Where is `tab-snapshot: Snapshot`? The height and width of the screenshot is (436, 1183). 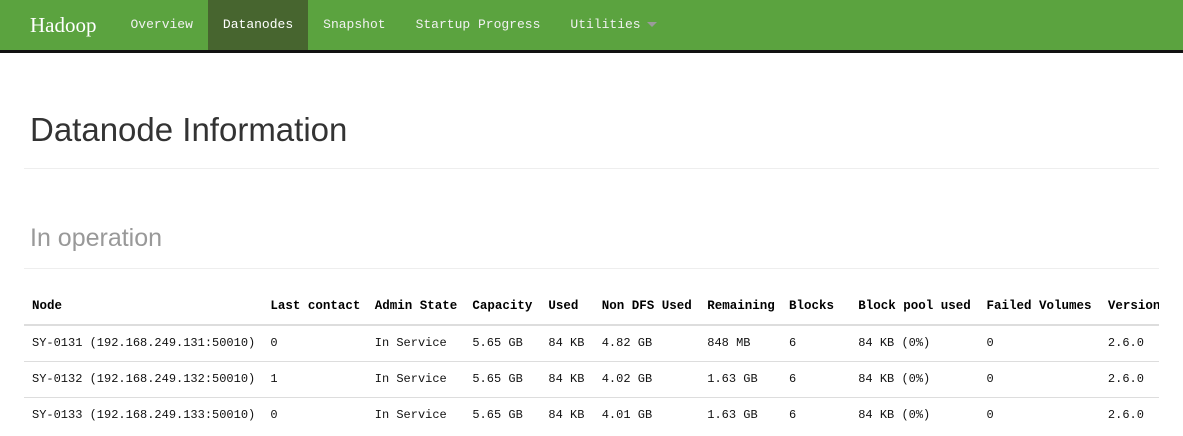 tab-snapshot: Snapshot is located at coordinates (354, 25).